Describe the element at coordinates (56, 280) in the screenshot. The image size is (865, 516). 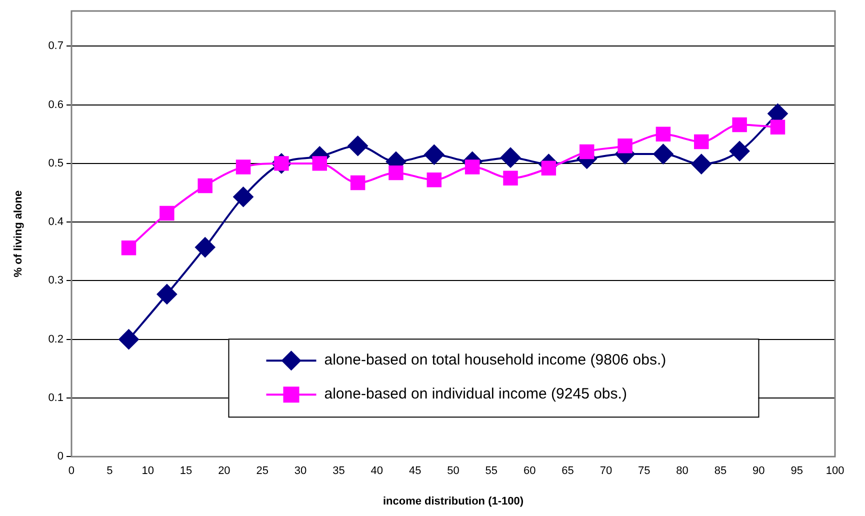
I see `y-tick-label: 0.3` at that location.